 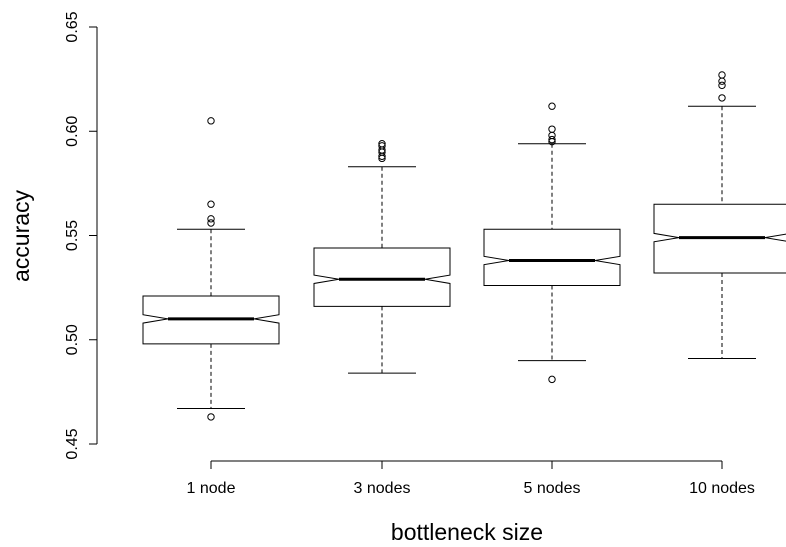 I want to click on x-axis: 1 node 3 nodes 5 nodes 10 nodes, so click(x=471, y=478).